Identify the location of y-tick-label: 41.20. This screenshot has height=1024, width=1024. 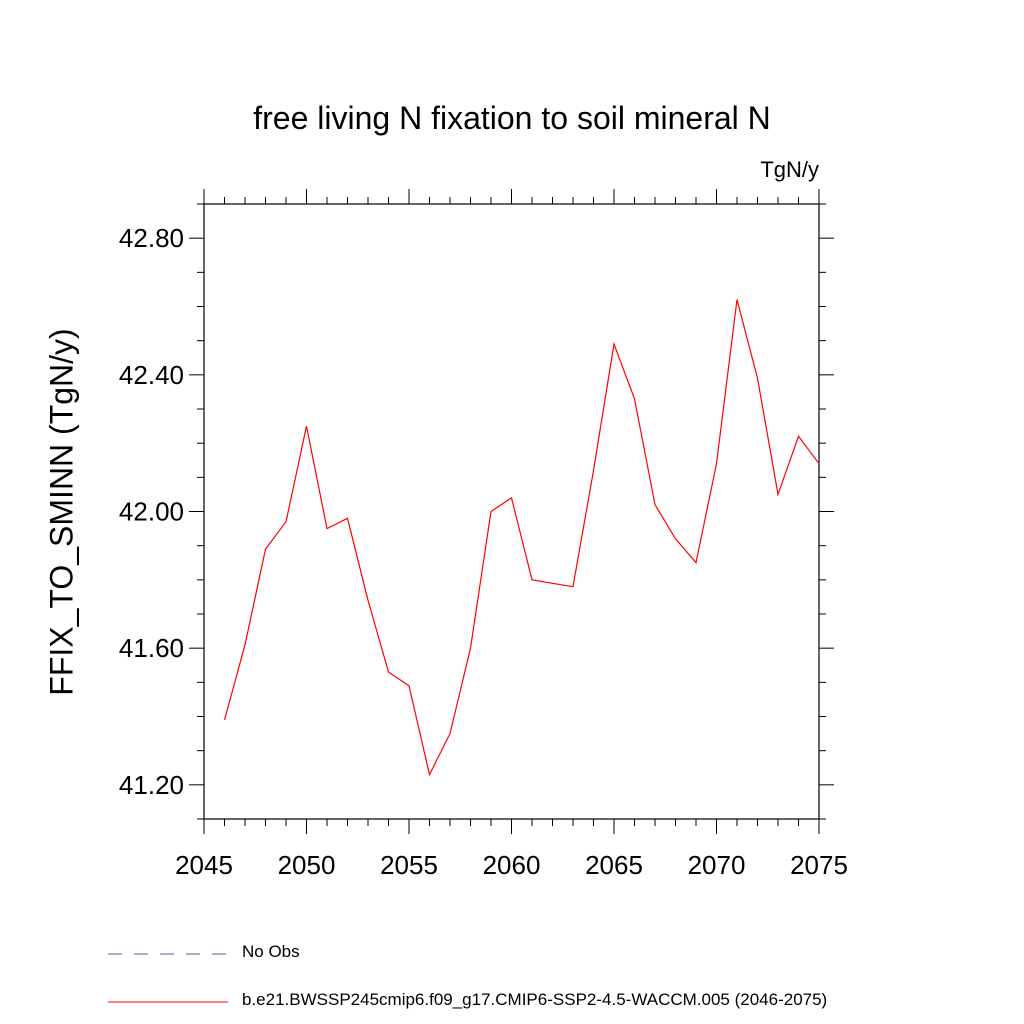
(151, 785).